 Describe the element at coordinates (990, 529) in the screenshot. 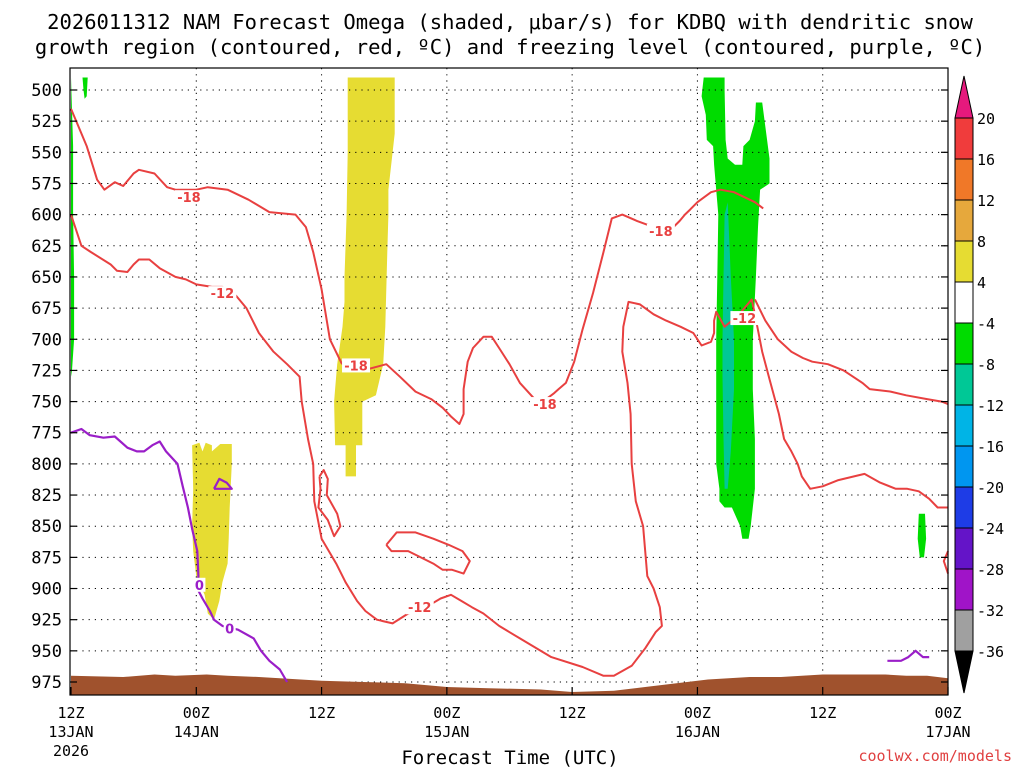

I see `colorbar-label-10: -24` at that location.